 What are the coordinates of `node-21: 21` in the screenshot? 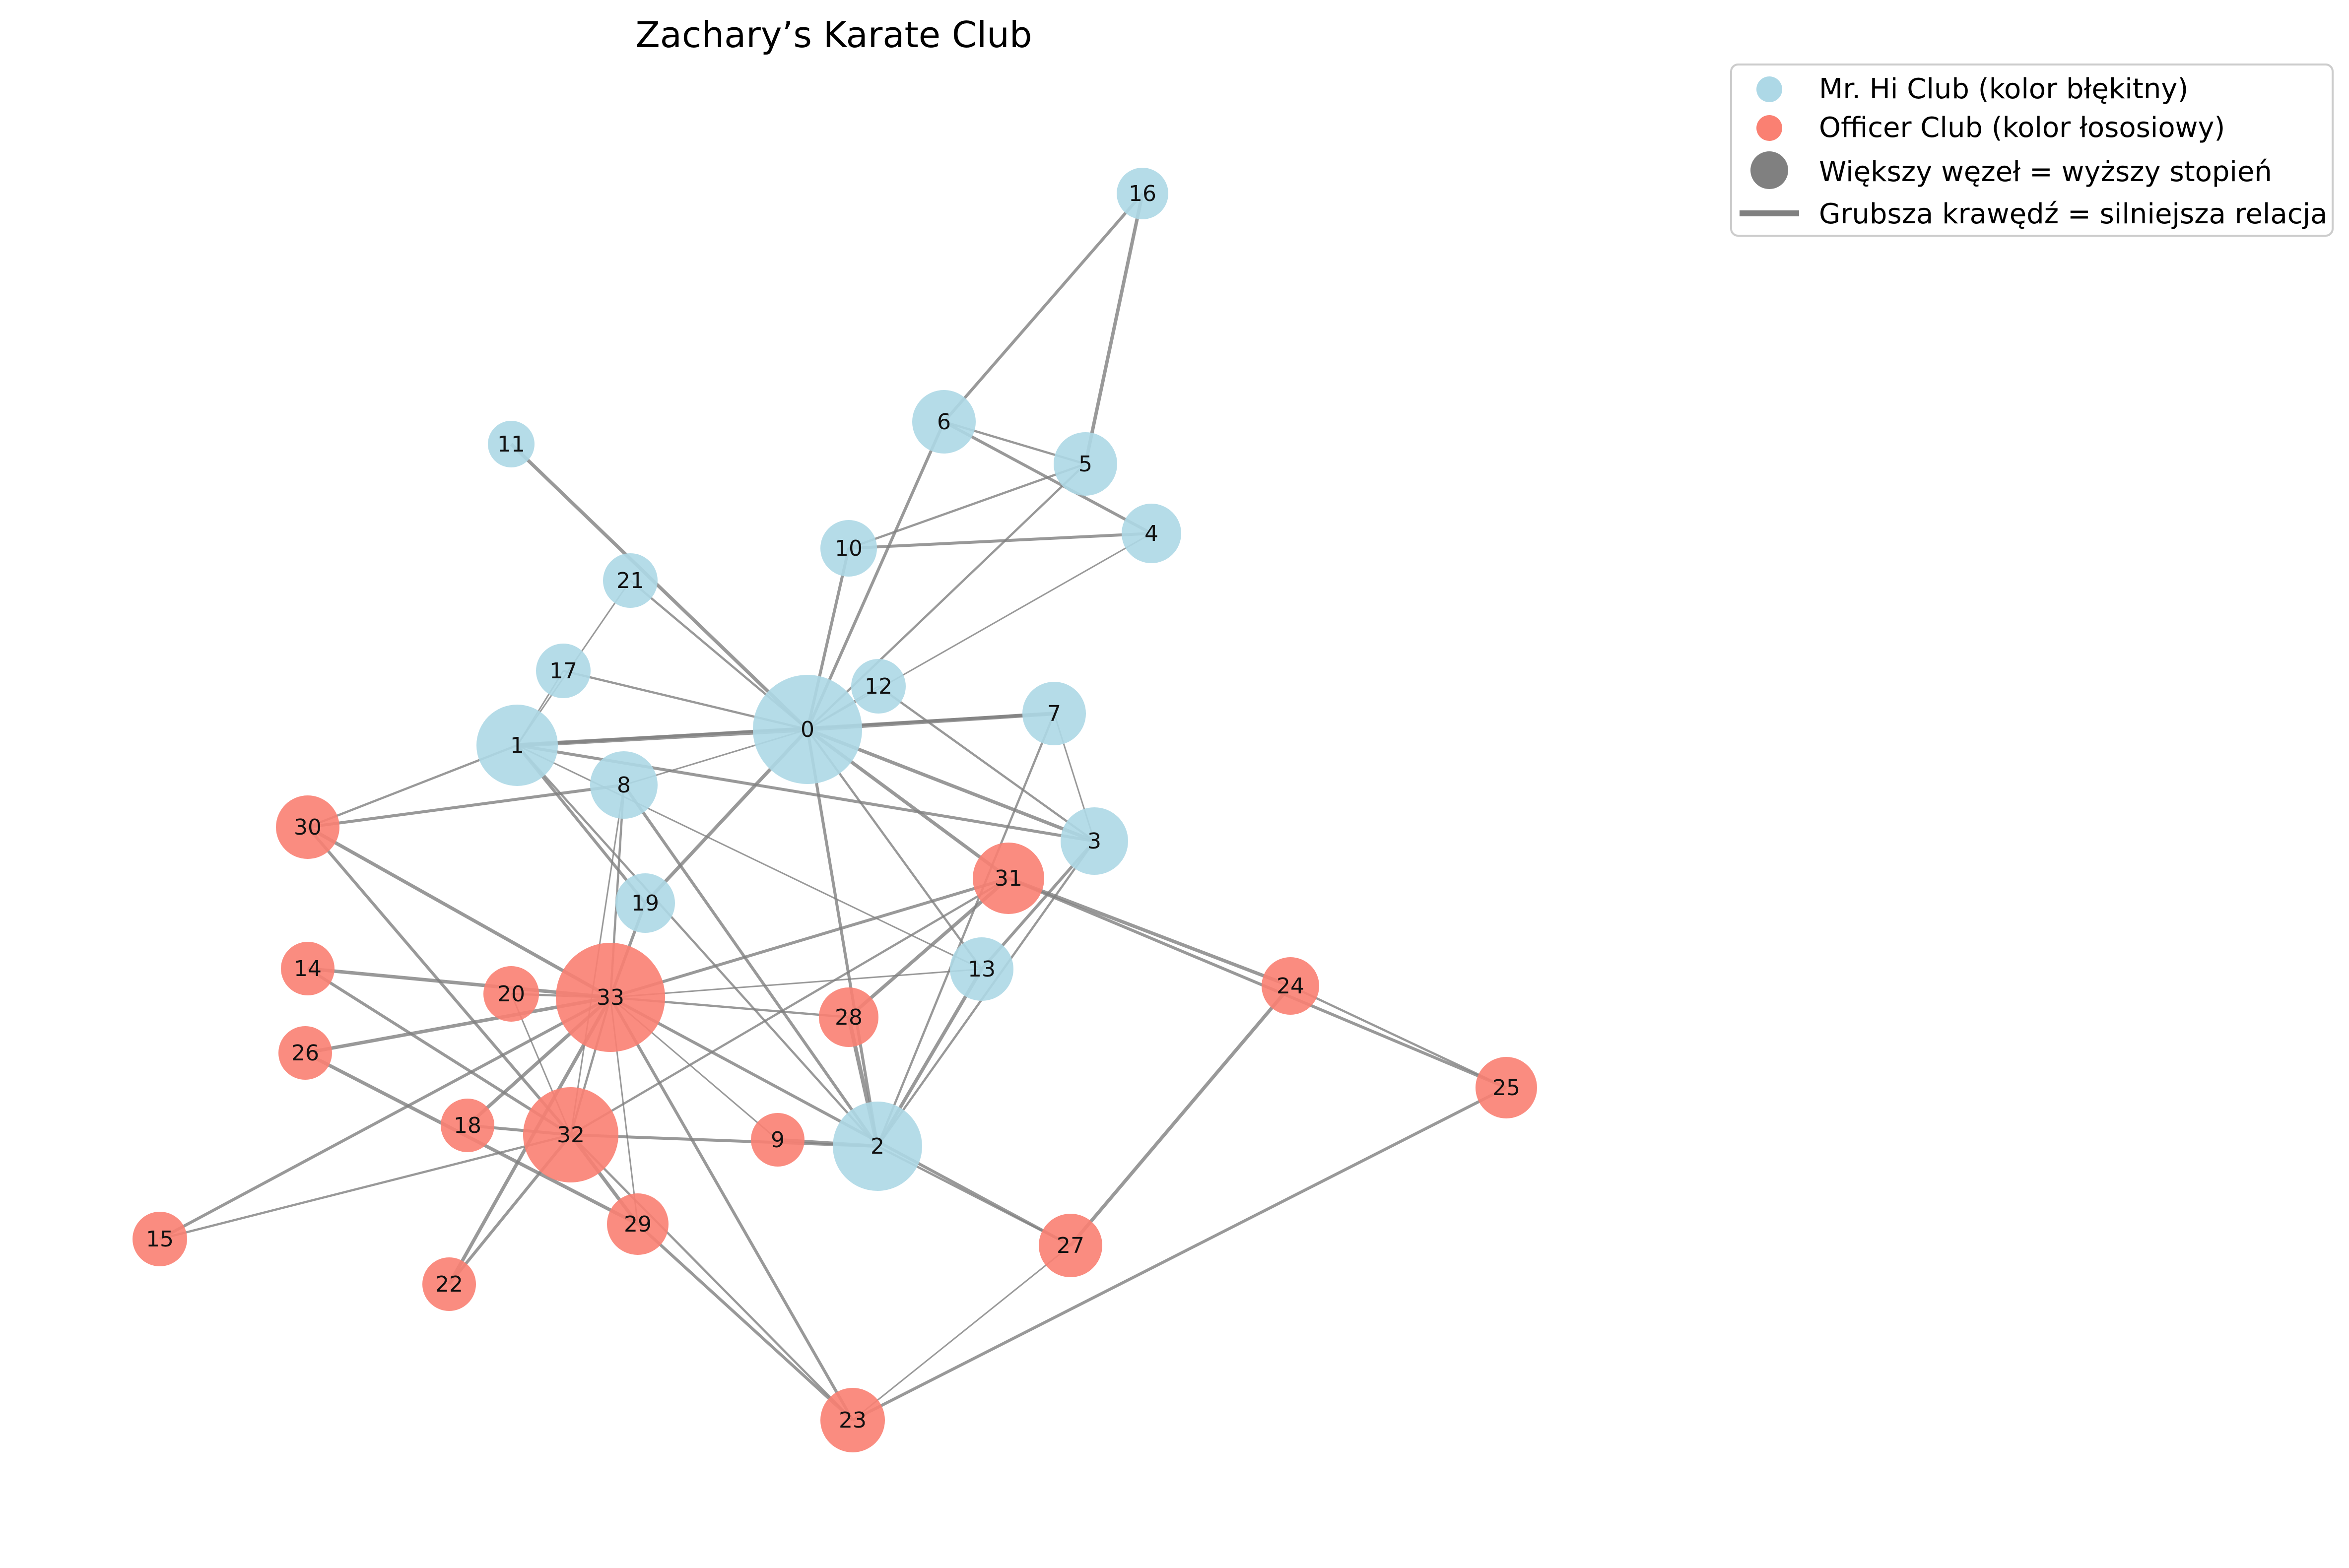 It's located at (630, 580).